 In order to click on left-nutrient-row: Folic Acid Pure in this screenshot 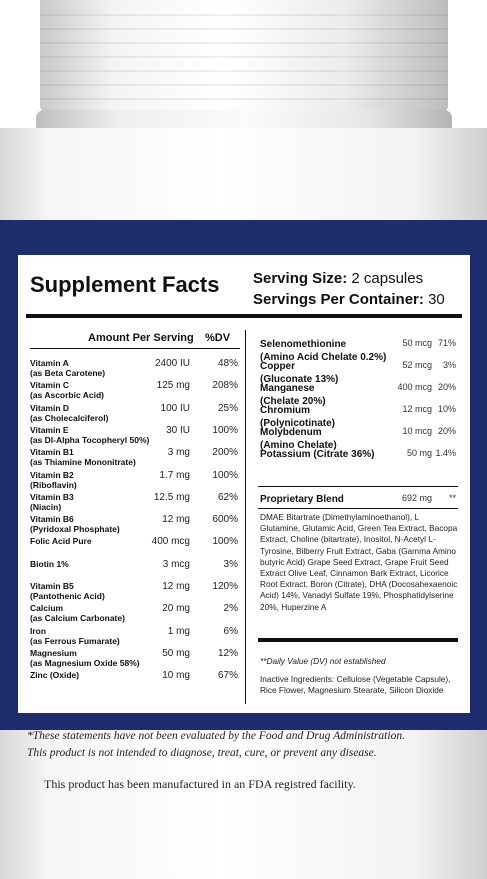, I will do `click(61, 541)`.